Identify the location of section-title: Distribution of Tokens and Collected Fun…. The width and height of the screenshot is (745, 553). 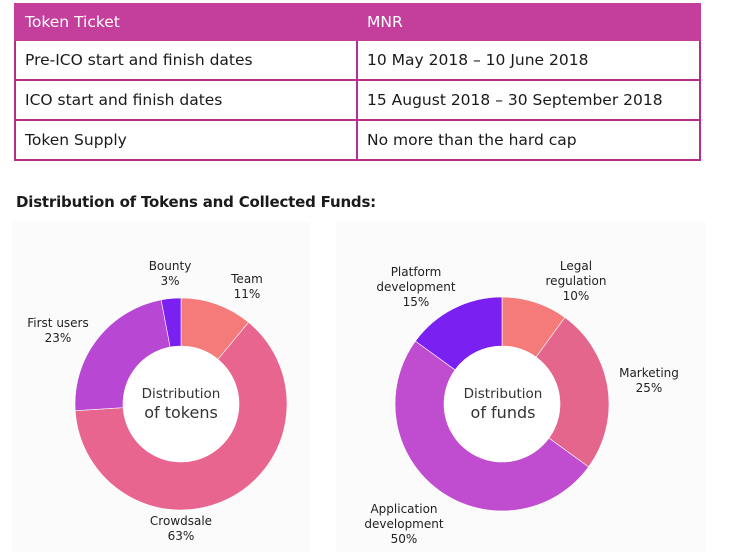
(196, 202).